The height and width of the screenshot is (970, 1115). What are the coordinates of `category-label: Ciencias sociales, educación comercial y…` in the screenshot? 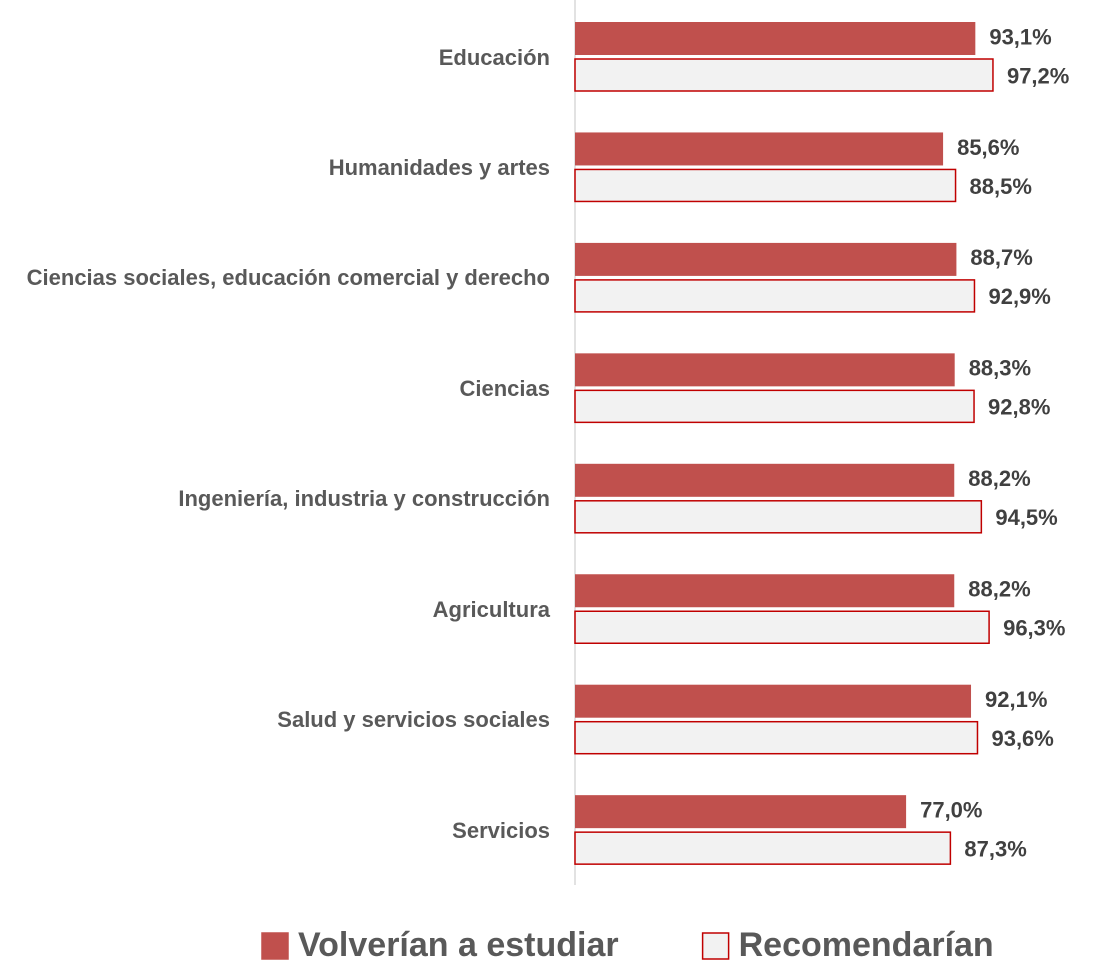 It's located at (288, 278).